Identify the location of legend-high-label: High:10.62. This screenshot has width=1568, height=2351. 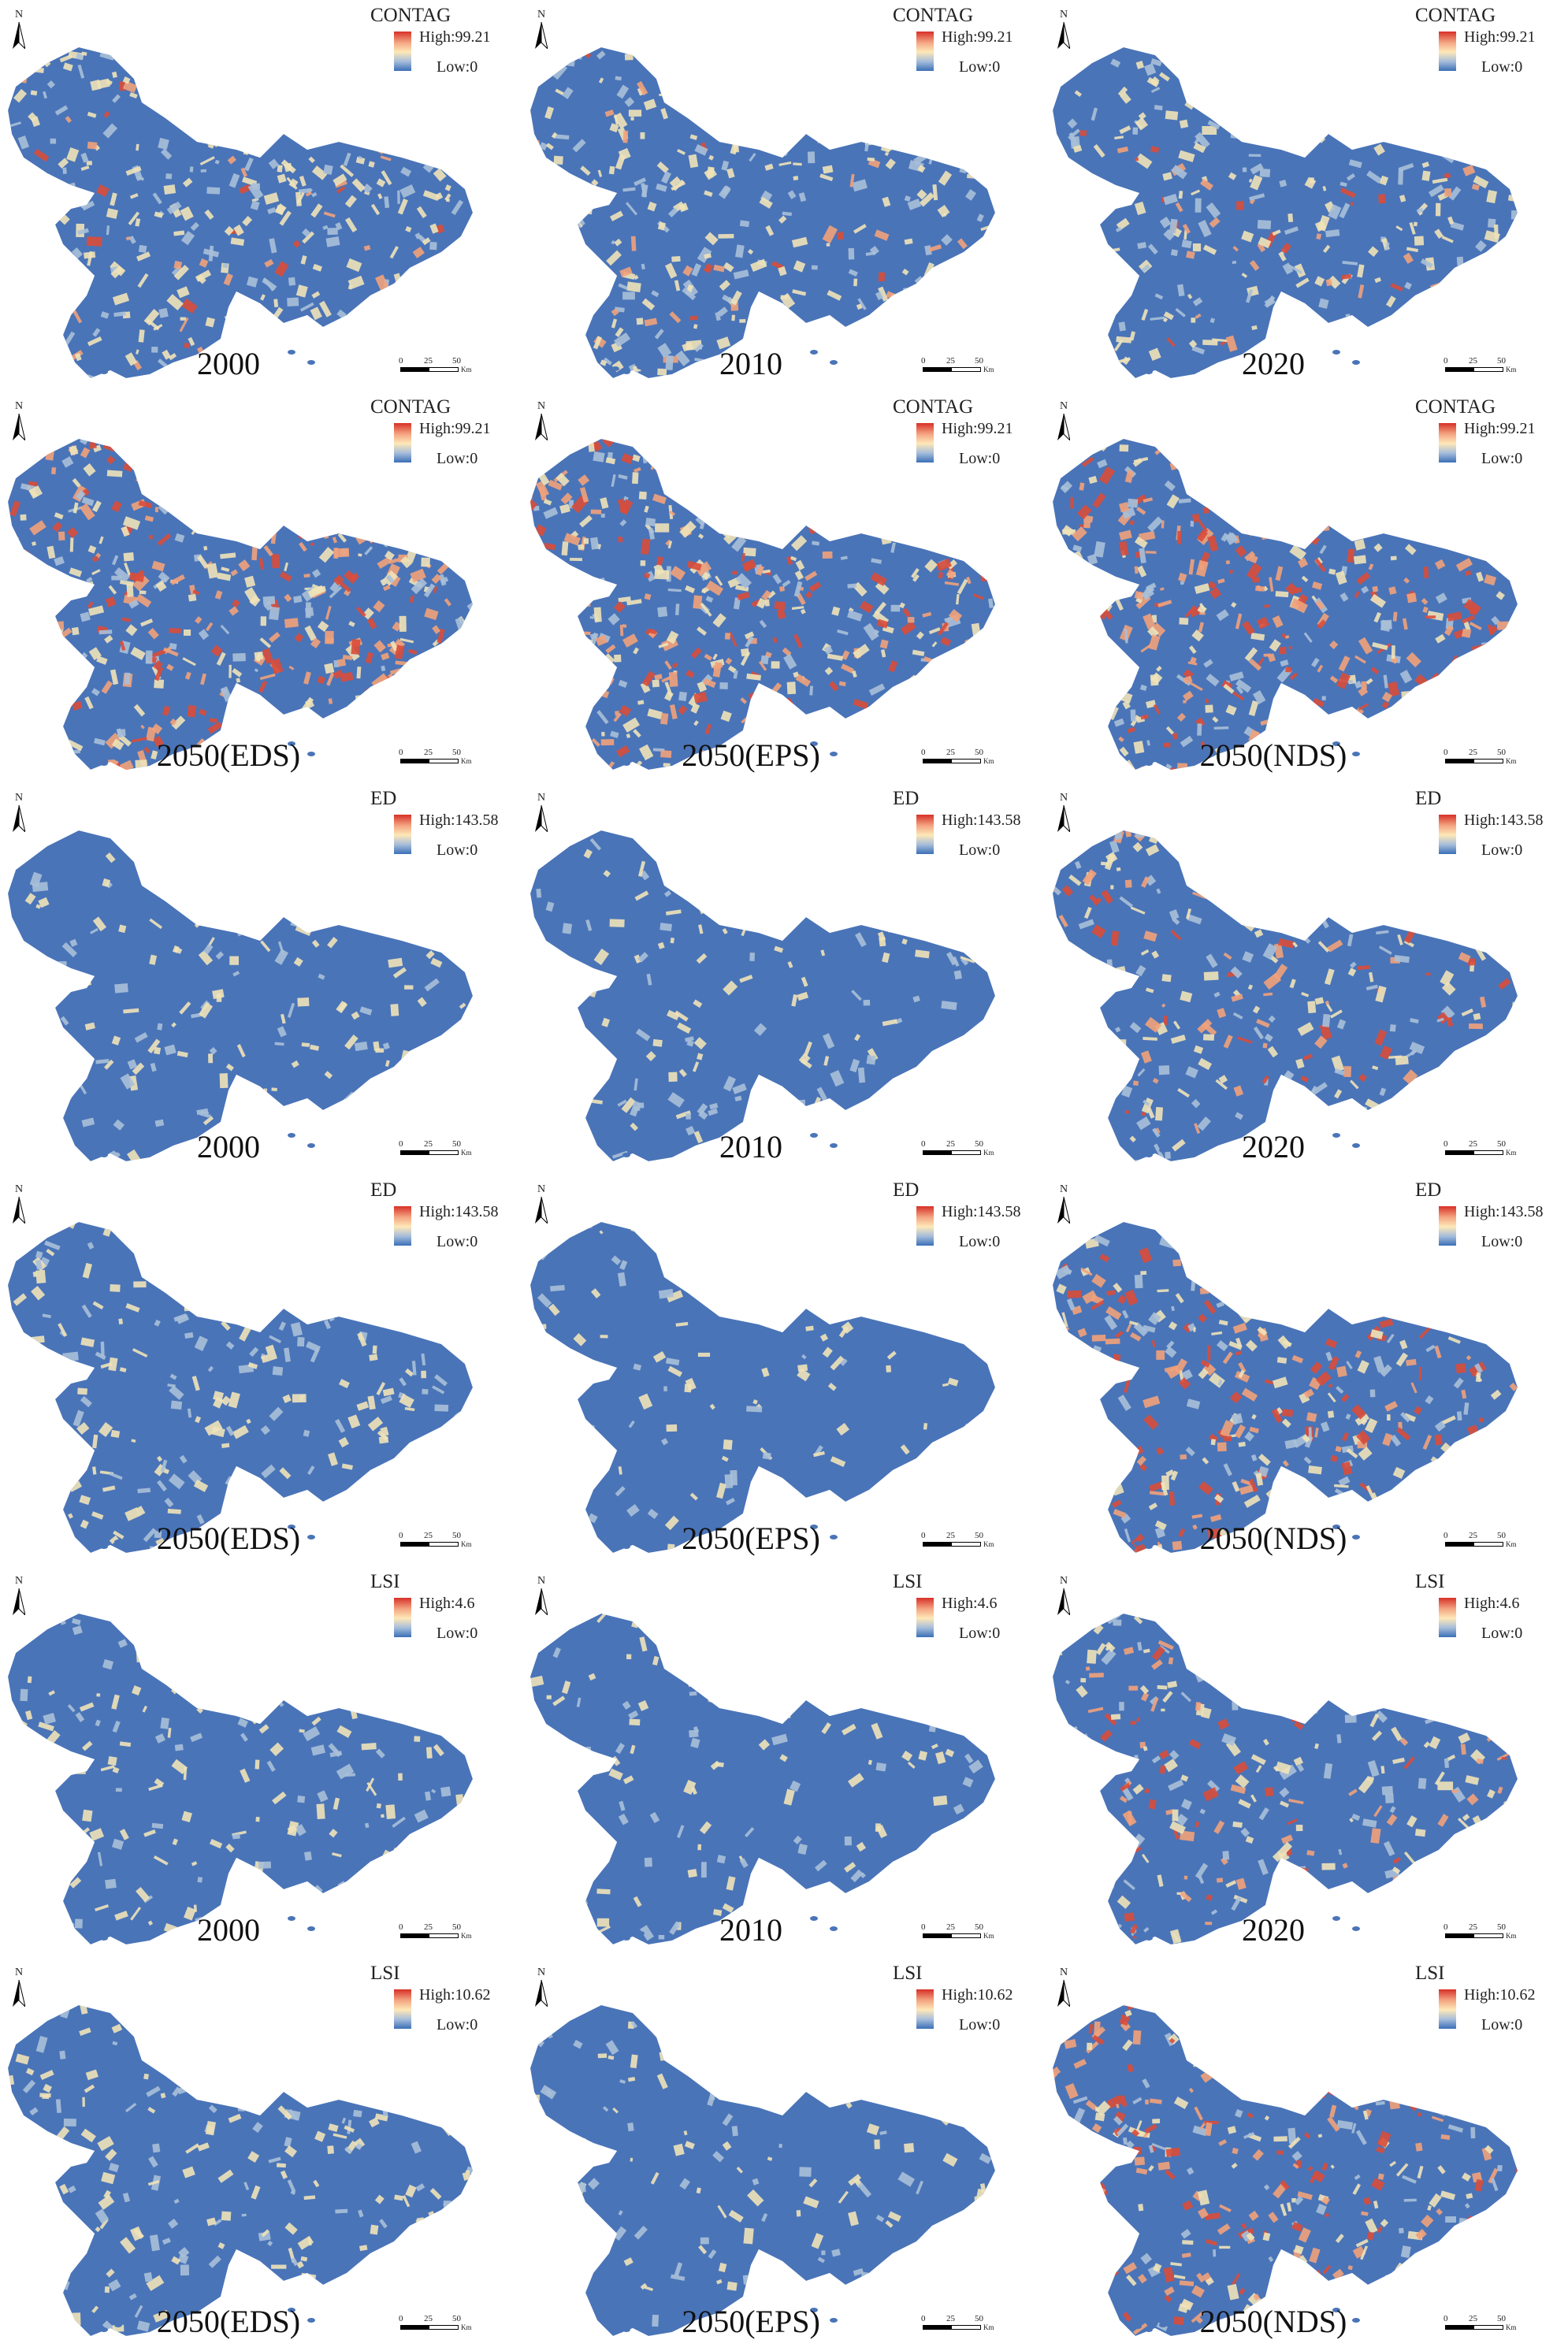
(977, 1995).